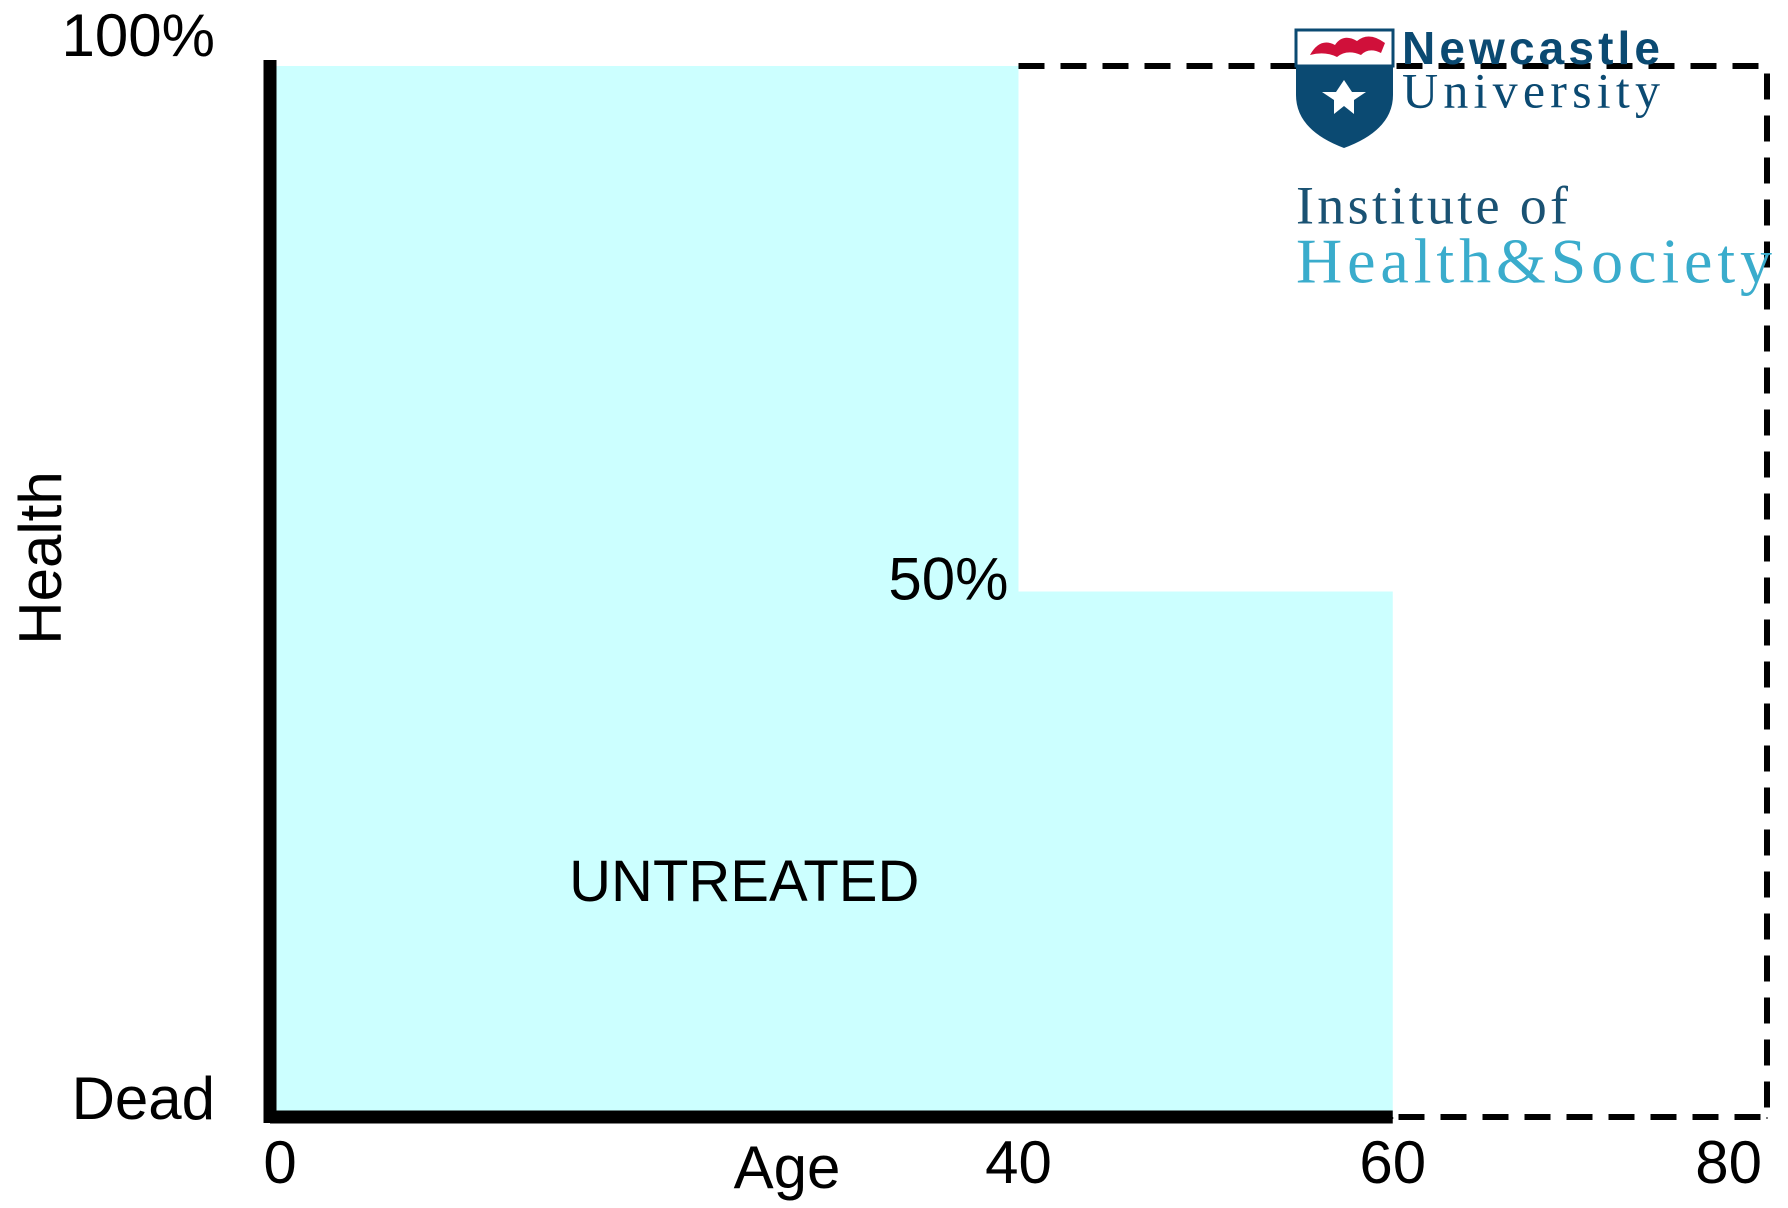  What do you see at coordinates (1432, 205) in the screenshot?
I see `logo-text: Institute of` at bounding box center [1432, 205].